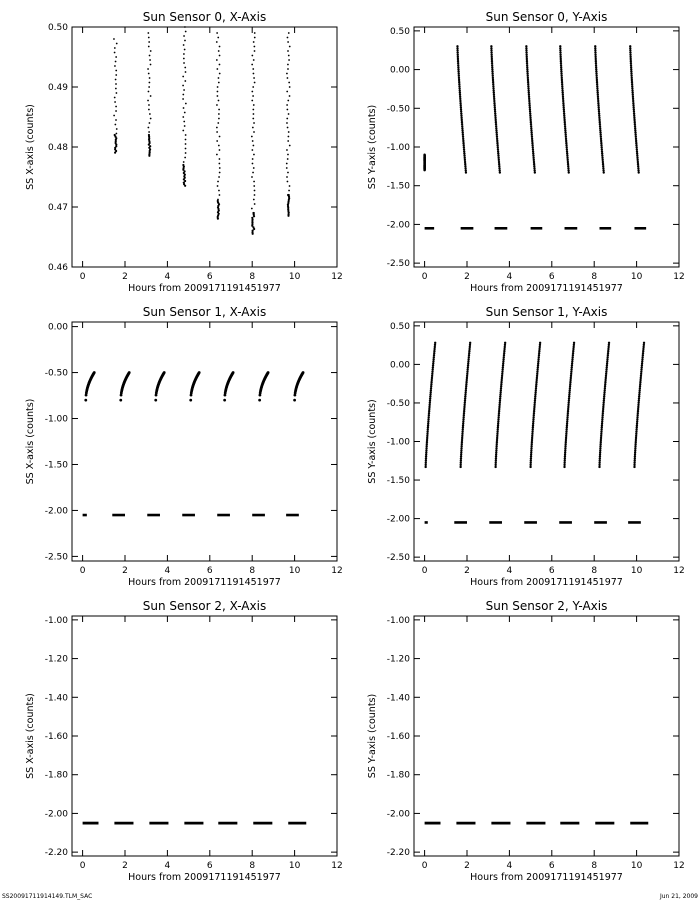  Describe the element at coordinates (30, 147) in the screenshot. I see `y-axis-label: SS X-axis (counts)` at that location.